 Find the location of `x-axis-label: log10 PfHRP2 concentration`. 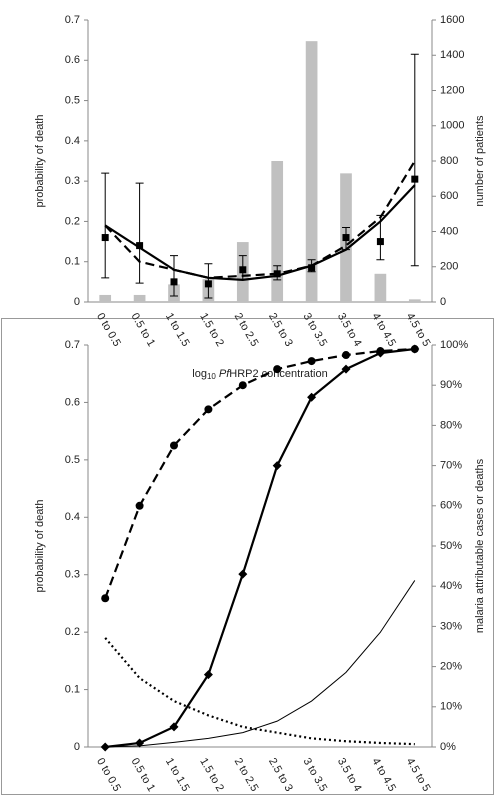

x-axis-label: log10 PfHRP2 concentration is located at coordinates (259, 374).